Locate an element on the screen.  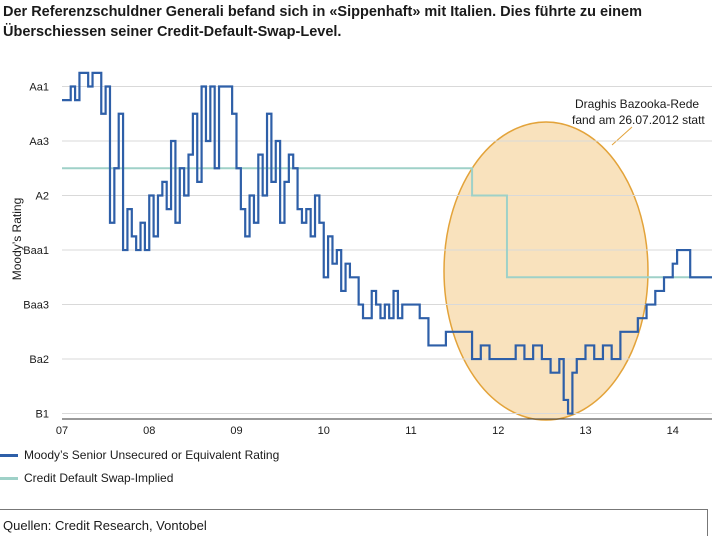
y-tick-label: Baa3 is located at coordinates (36, 306).